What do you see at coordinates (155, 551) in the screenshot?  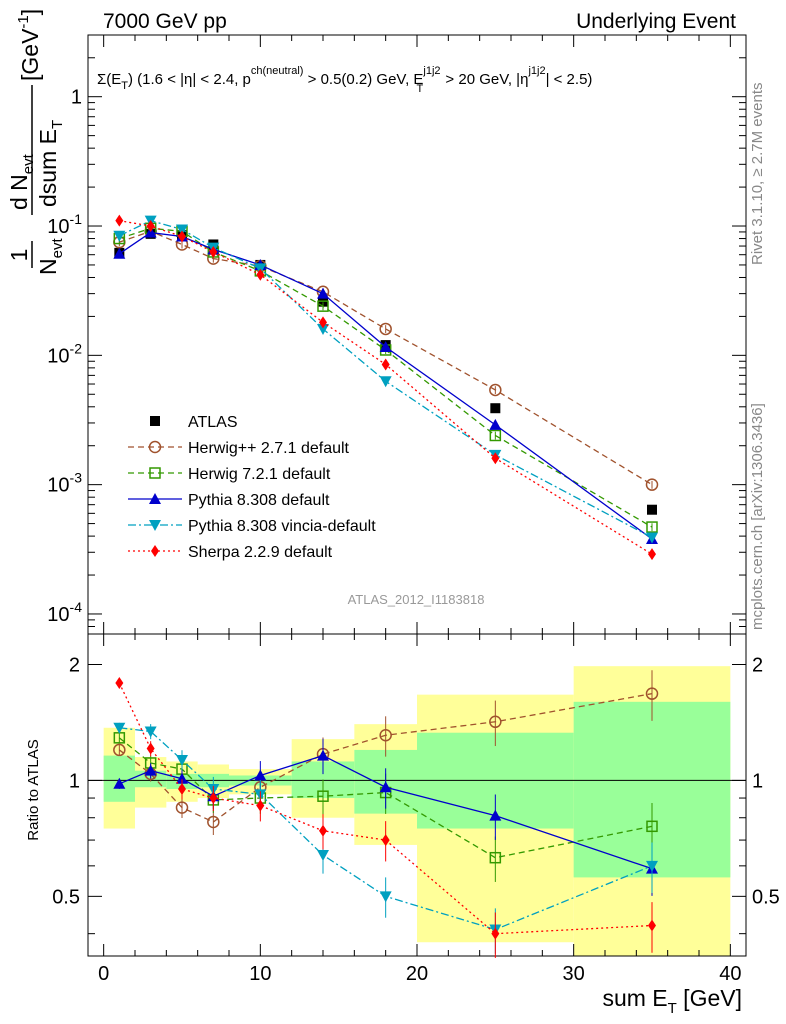 I see `legend-marker-sherpa-2-2-9-default` at bounding box center [155, 551].